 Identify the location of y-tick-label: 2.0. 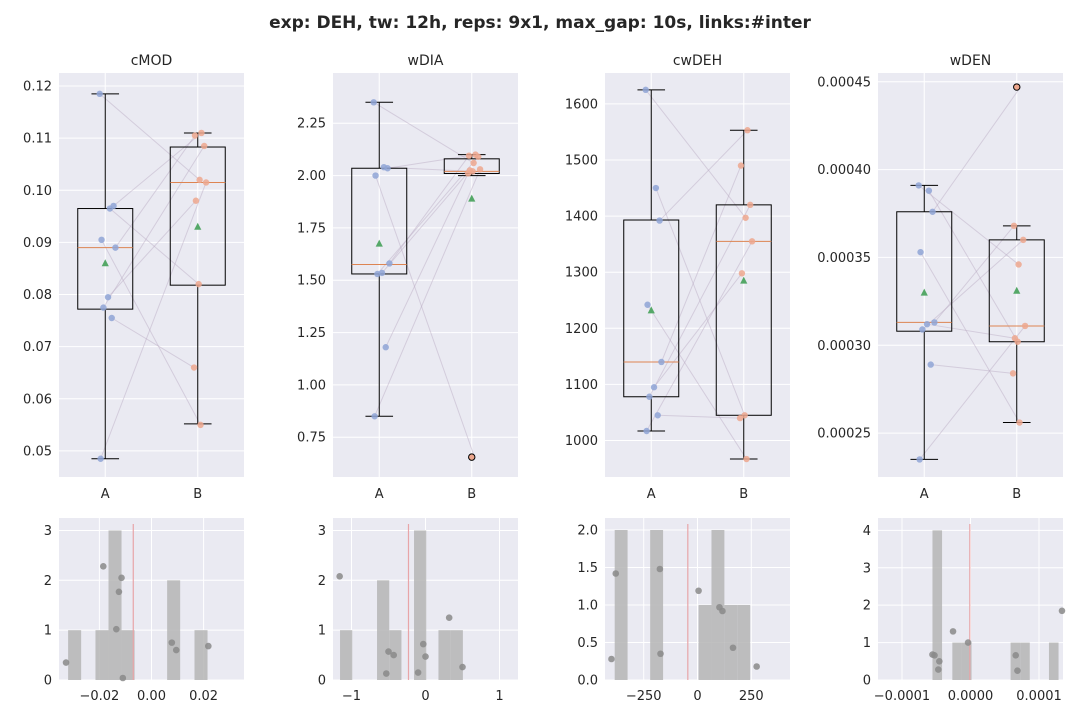
(587, 531).